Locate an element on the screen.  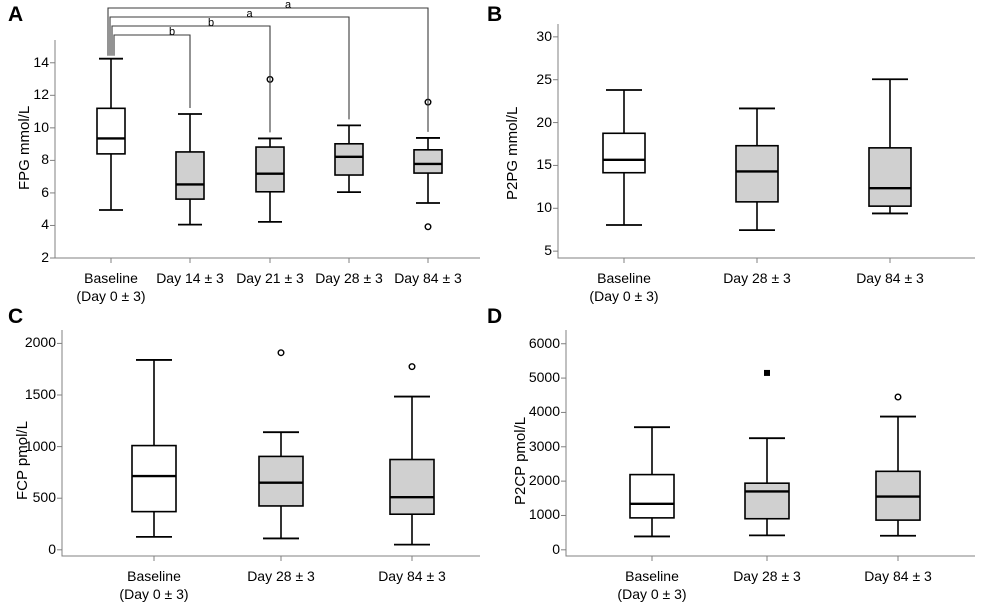
x-tick-label-a-3: Day 28 ± 3 is located at coordinates (349, 278).